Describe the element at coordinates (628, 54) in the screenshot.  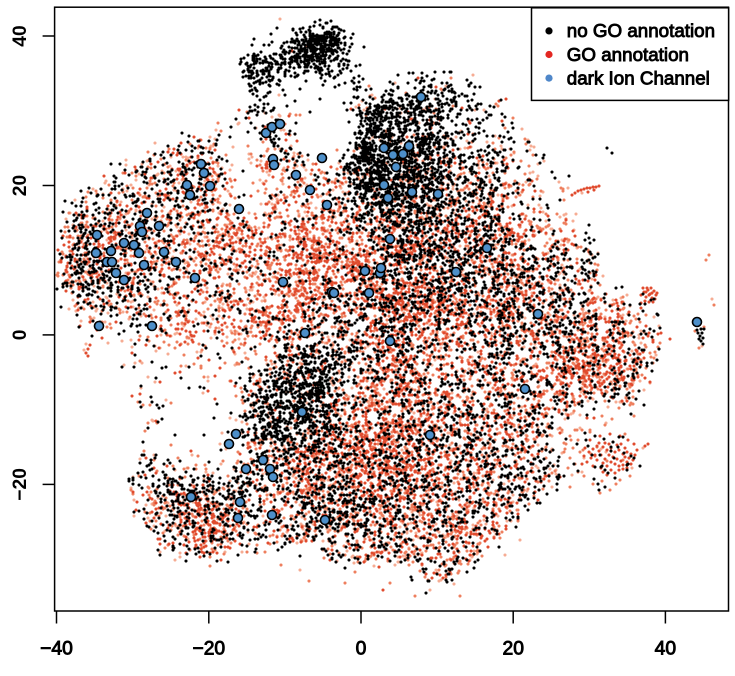
I see `svg-text: GO annotation` at that location.